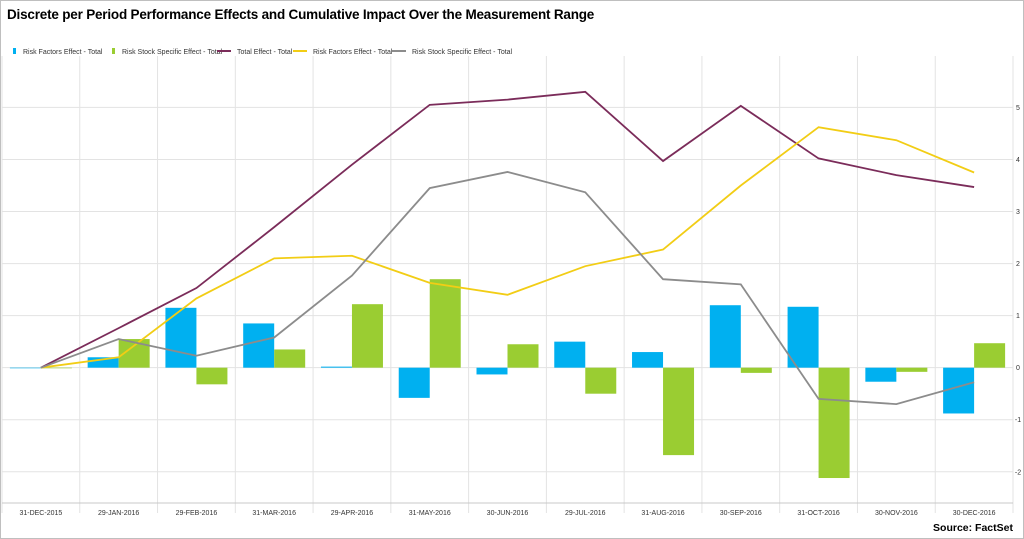 The height and width of the screenshot is (539, 1024). Describe the element at coordinates (14, 51) in the screenshot. I see `legend-risk-factors-bar-swatch` at that location.